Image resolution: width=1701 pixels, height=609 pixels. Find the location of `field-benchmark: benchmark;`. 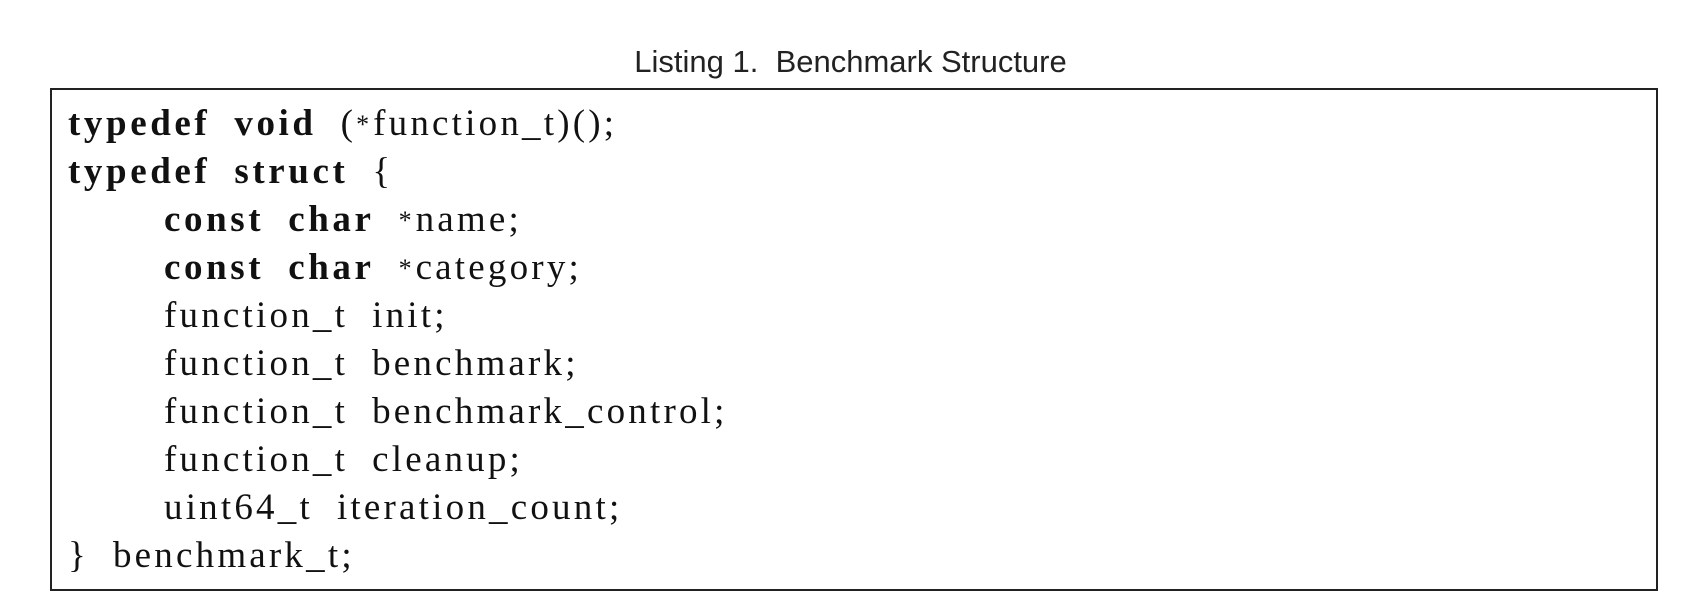

field-benchmark: benchmark; is located at coordinates (475, 363).